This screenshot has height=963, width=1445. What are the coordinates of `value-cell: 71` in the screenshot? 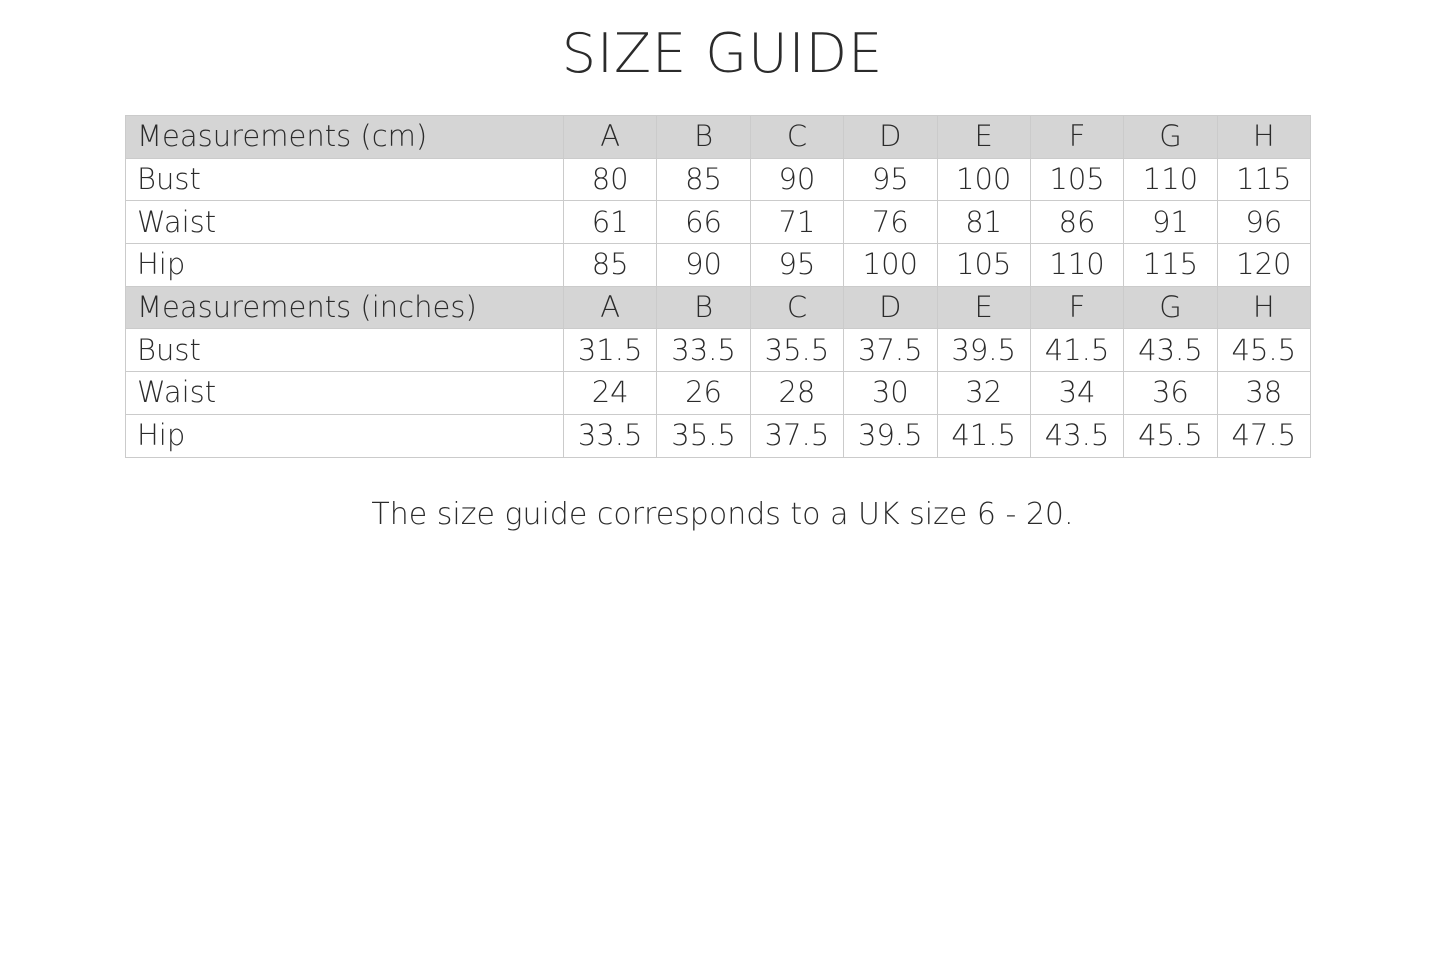 It's located at (797, 222).